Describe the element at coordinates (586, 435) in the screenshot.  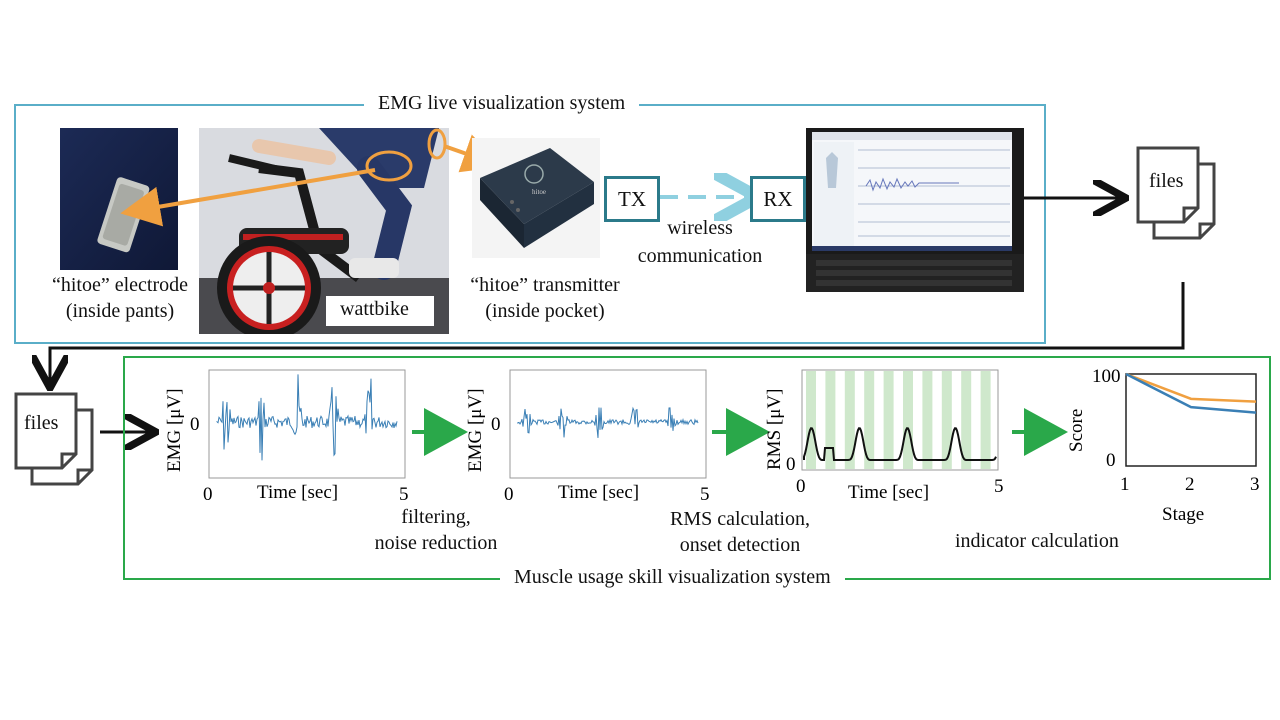
I see `filtered-emg-chart: EMG [μV] 0 0 5 Time [sec]` at that location.